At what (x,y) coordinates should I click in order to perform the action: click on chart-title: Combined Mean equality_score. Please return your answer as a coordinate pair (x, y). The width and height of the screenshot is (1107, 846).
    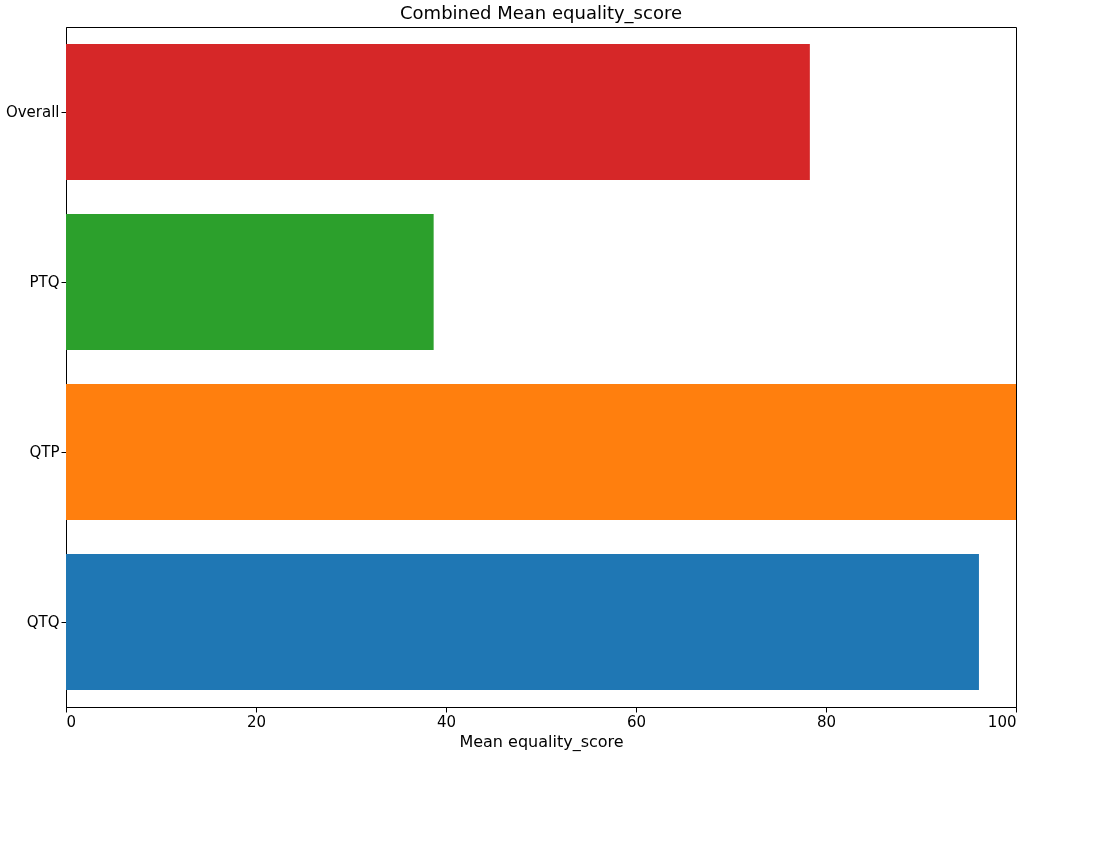
    Looking at the image, I should click on (541, 13).